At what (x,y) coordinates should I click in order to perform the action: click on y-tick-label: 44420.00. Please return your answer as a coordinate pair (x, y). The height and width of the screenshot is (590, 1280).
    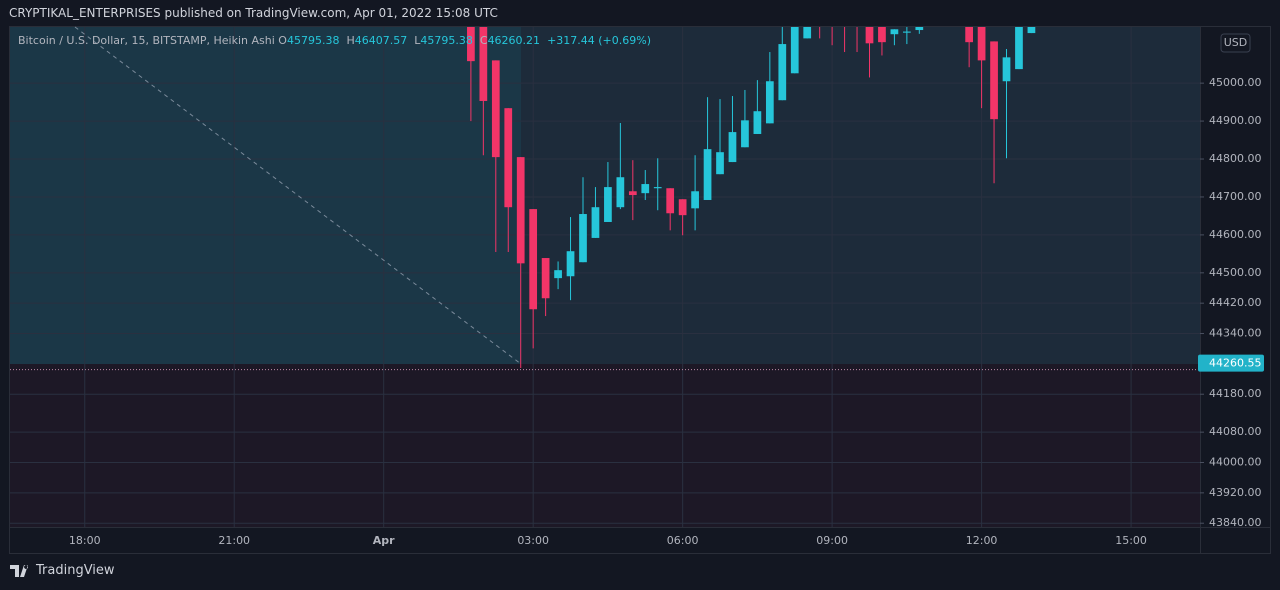
    Looking at the image, I should click on (1235, 302).